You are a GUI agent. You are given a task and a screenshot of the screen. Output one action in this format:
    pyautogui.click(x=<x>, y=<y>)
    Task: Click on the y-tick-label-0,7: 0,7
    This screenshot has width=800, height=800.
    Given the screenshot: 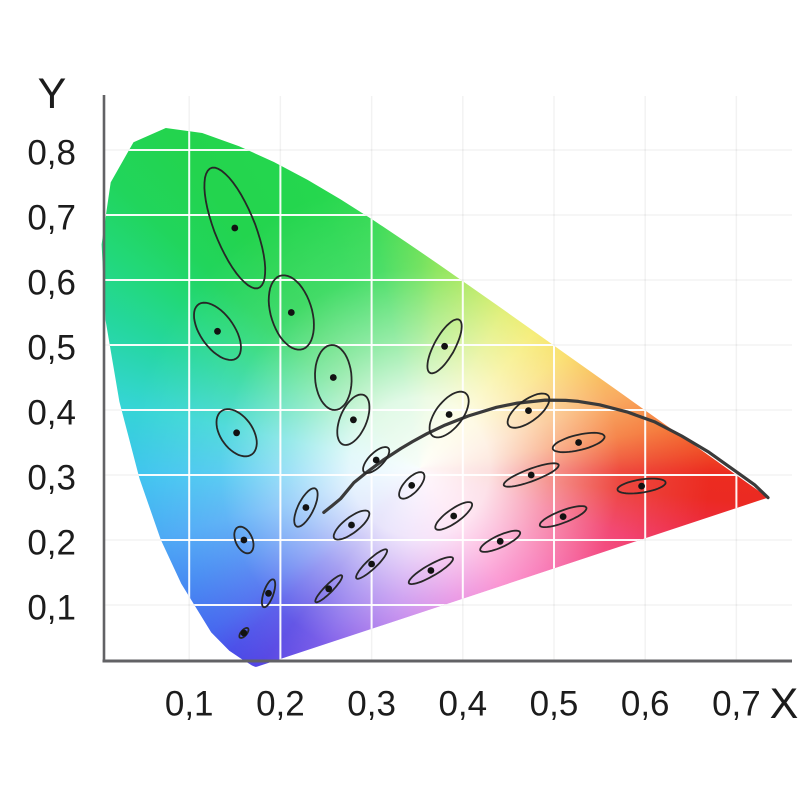 What is the action you would take?
    pyautogui.click(x=51, y=218)
    